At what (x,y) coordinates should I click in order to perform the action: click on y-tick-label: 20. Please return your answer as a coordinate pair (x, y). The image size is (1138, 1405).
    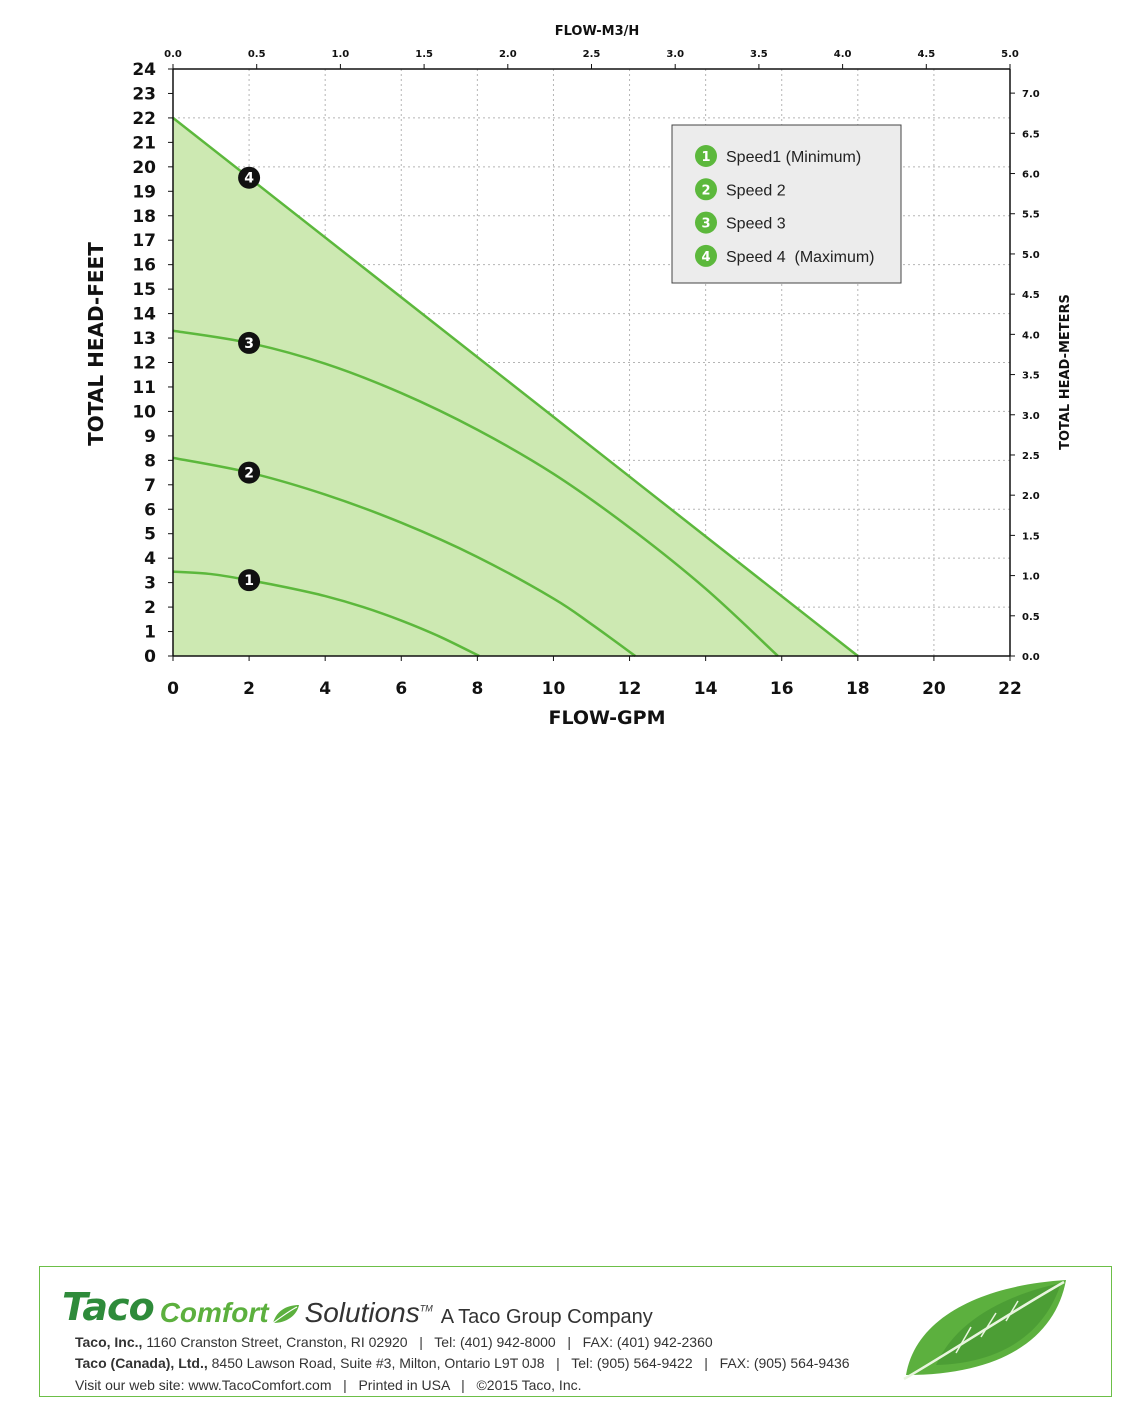
    Looking at the image, I should click on (144, 168).